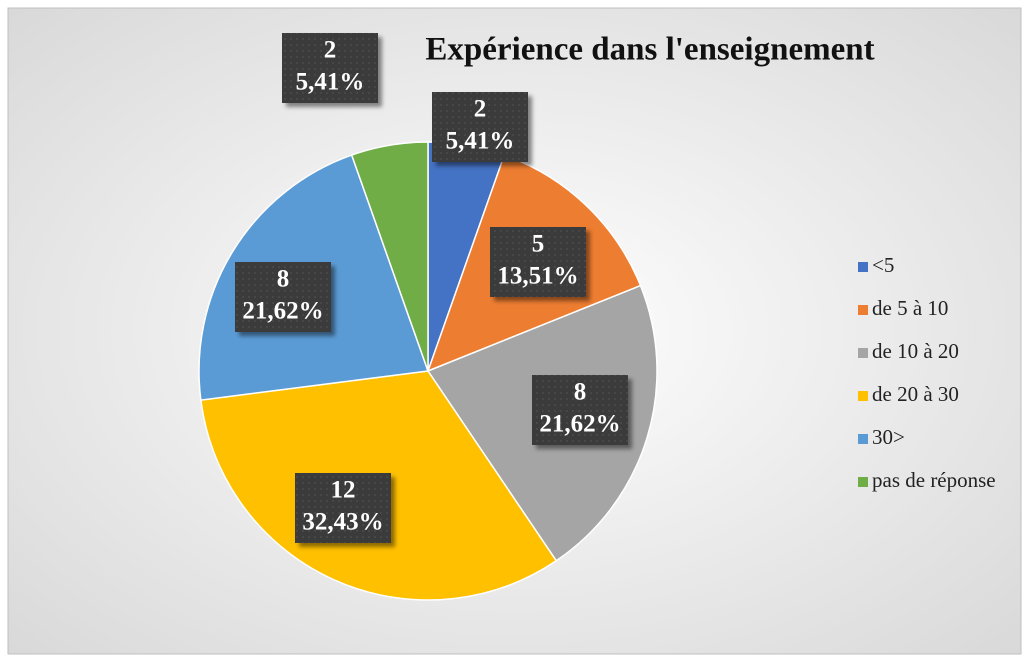  What do you see at coordinates (883, 265) in the screenshot?
I see `legend-label: <5` at bounding box center [883, 265].